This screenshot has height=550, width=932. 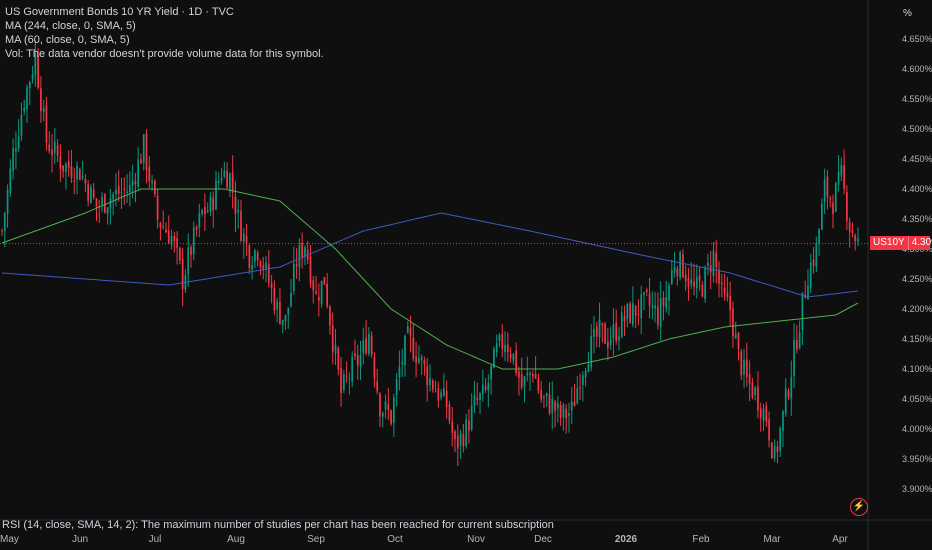 I want to click on x-tick-label: Aug, so click(x=236, y=539).